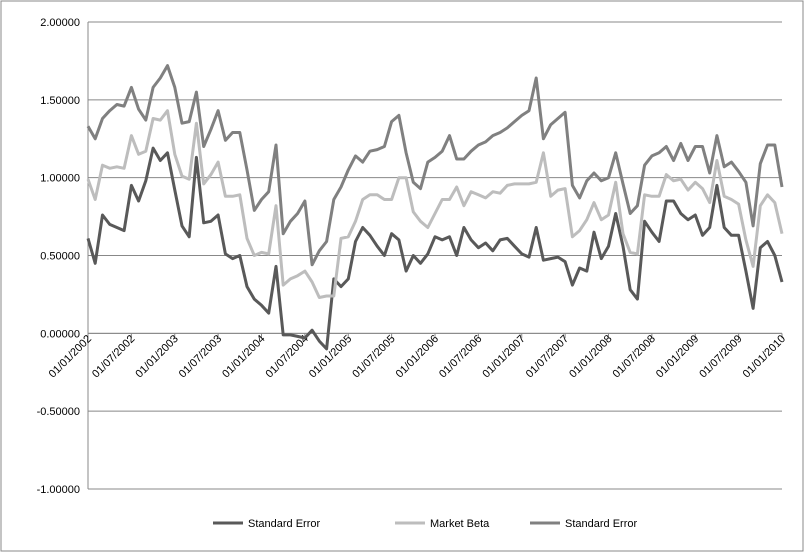 The image size is (805, 553). What do you see at coordinates (58, 412) in the screenshot?
I see `y-tick-label: -0.50000` at bounding box center [58, 412].